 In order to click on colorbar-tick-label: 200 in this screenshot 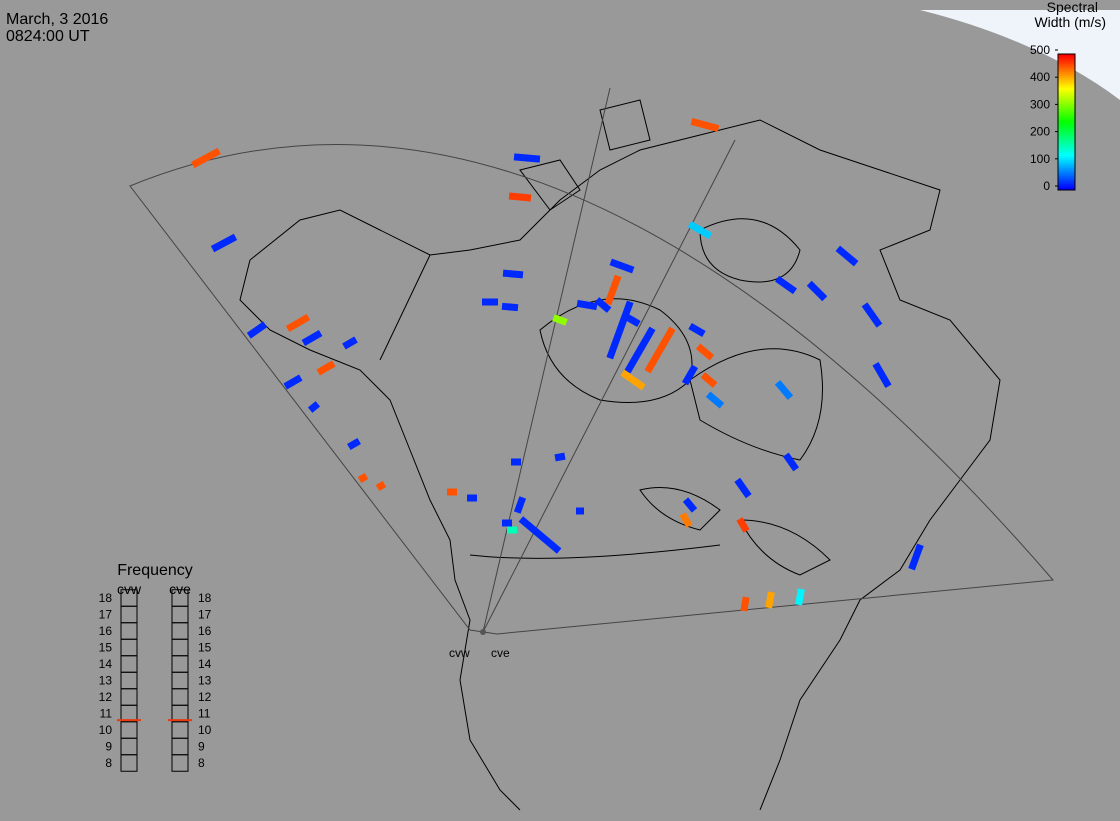, I will do `click(1040, 132)`.